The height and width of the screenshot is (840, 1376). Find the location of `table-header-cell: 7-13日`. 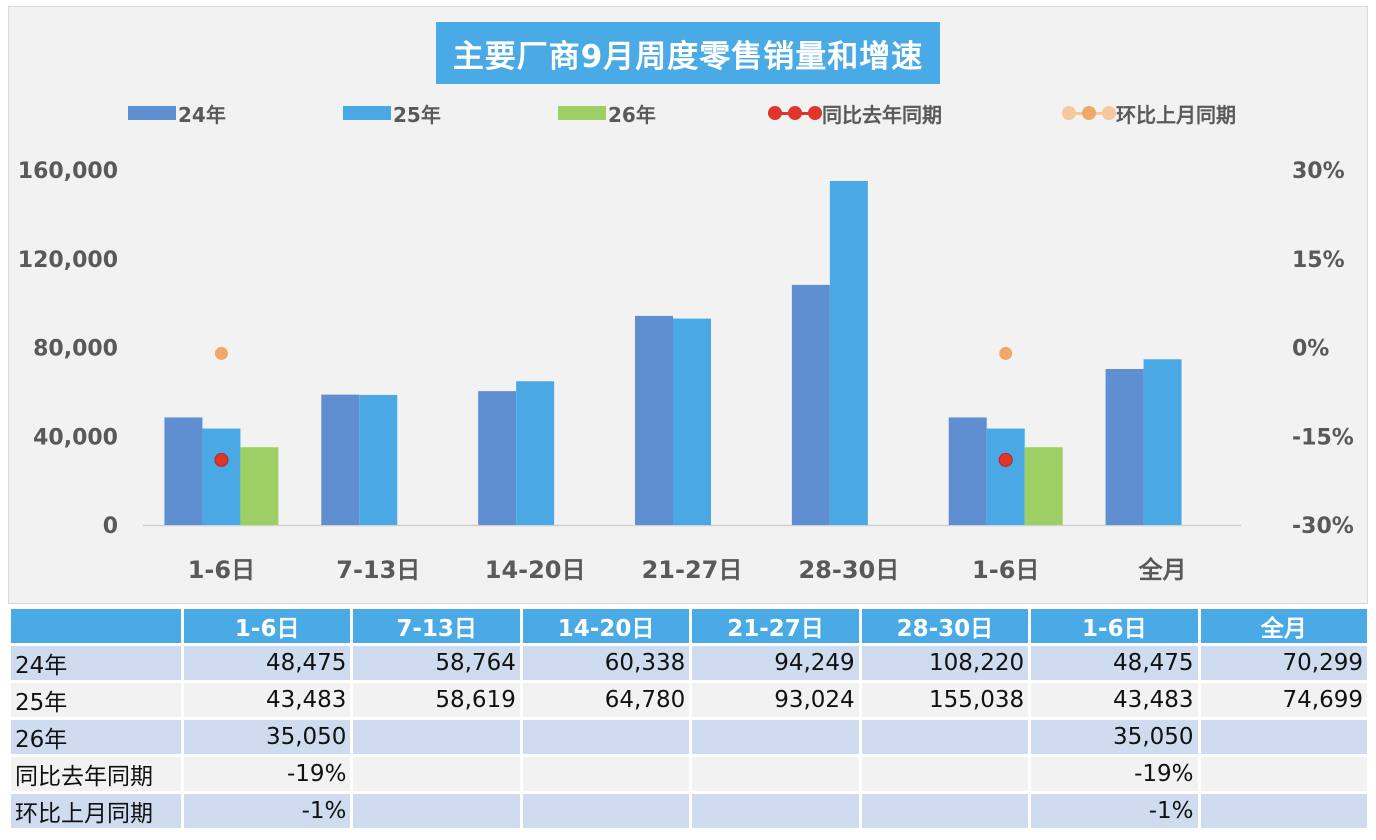

table-header-cell: 7-13日 is located at coordinates (436, 626).